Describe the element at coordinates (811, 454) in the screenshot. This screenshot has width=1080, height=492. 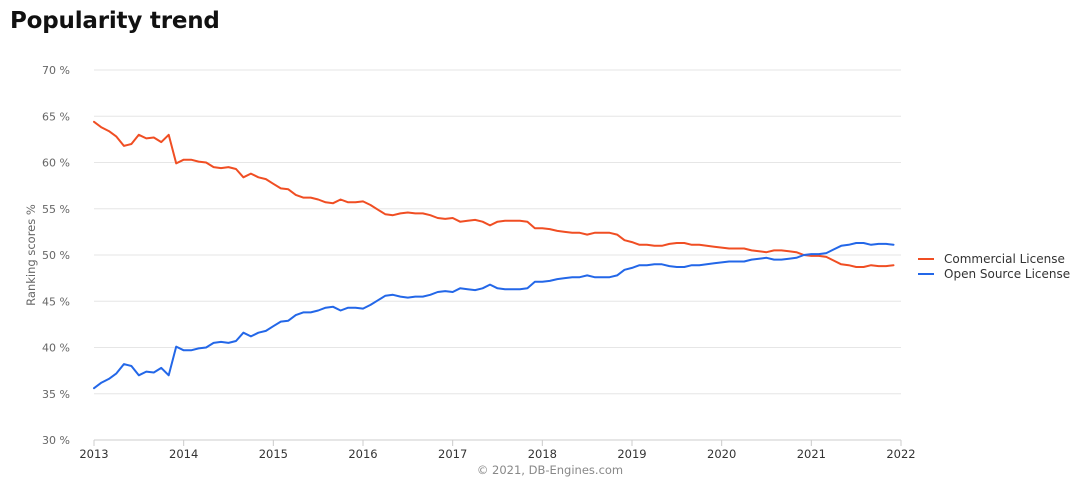
I see `x-tick-label: 2021` at that location.